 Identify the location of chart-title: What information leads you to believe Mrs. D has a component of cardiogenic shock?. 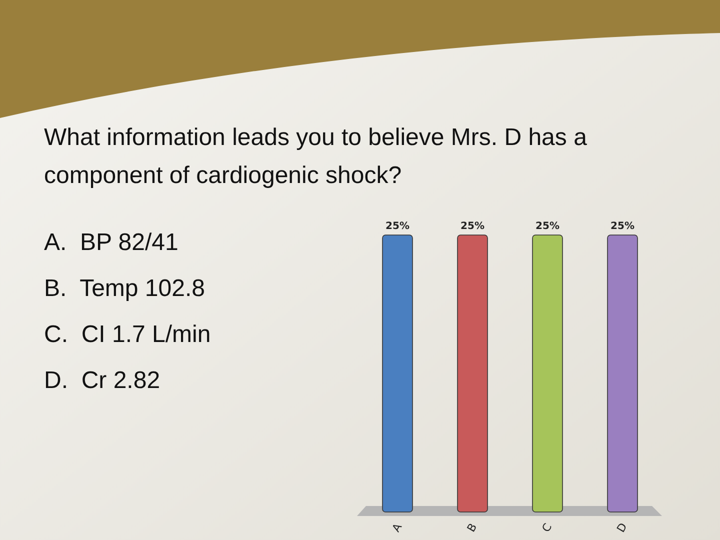
(316, 156).